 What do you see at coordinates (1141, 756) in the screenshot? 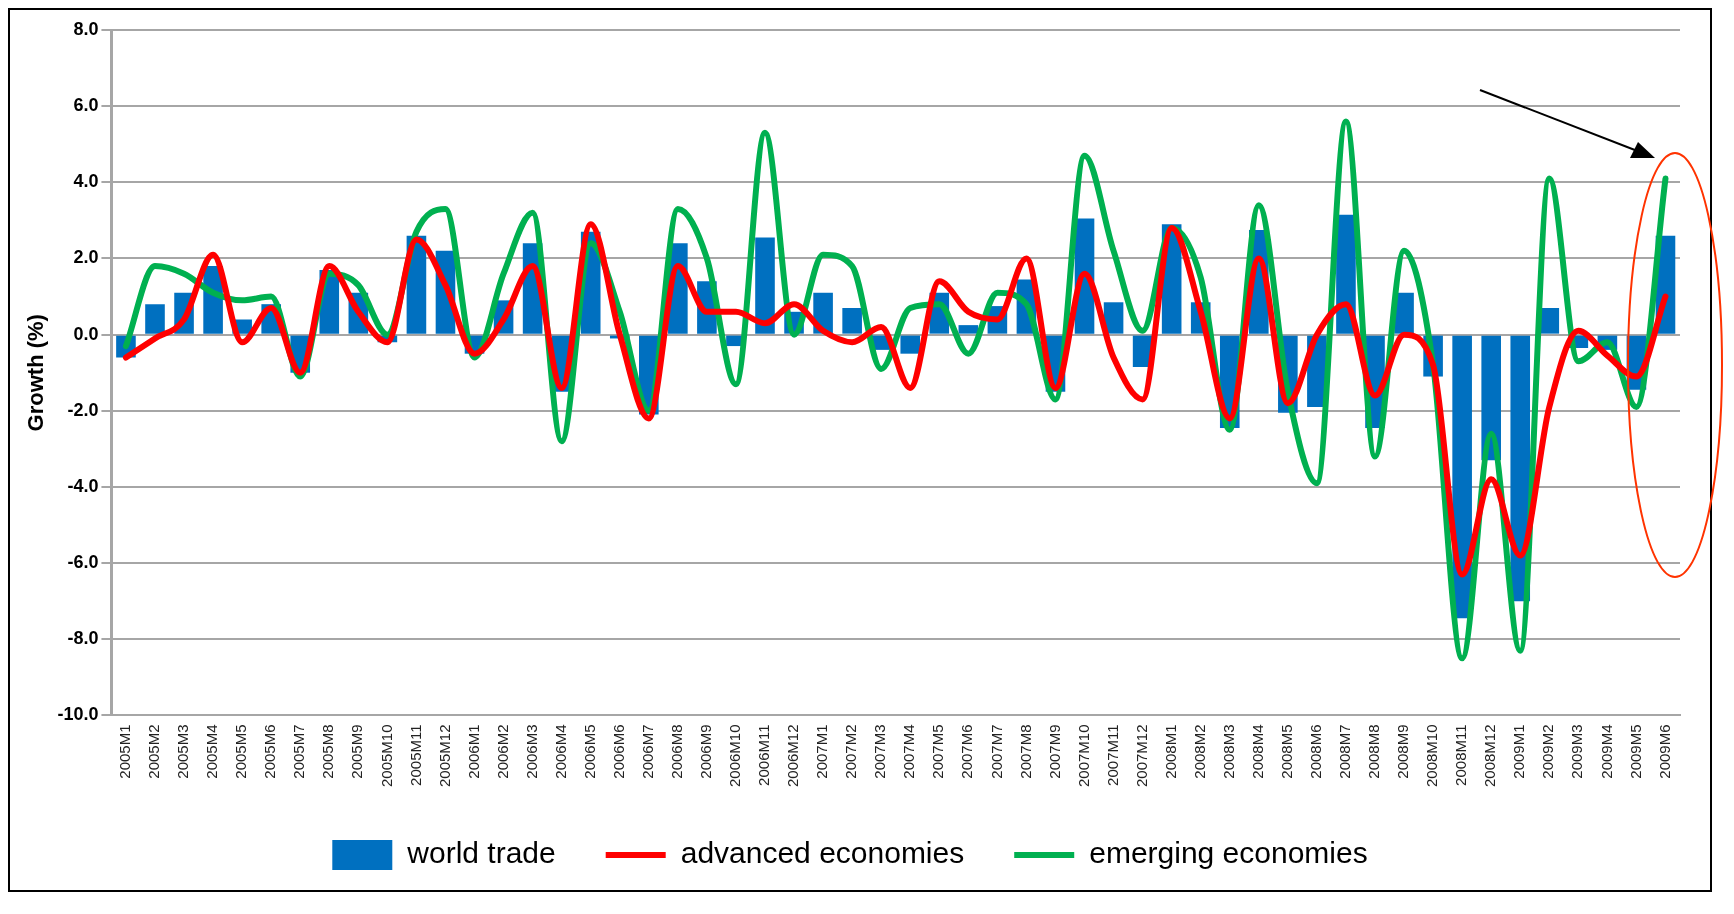
I see `x-tick-label: 2007M12` at bounding box center [1141, 756].